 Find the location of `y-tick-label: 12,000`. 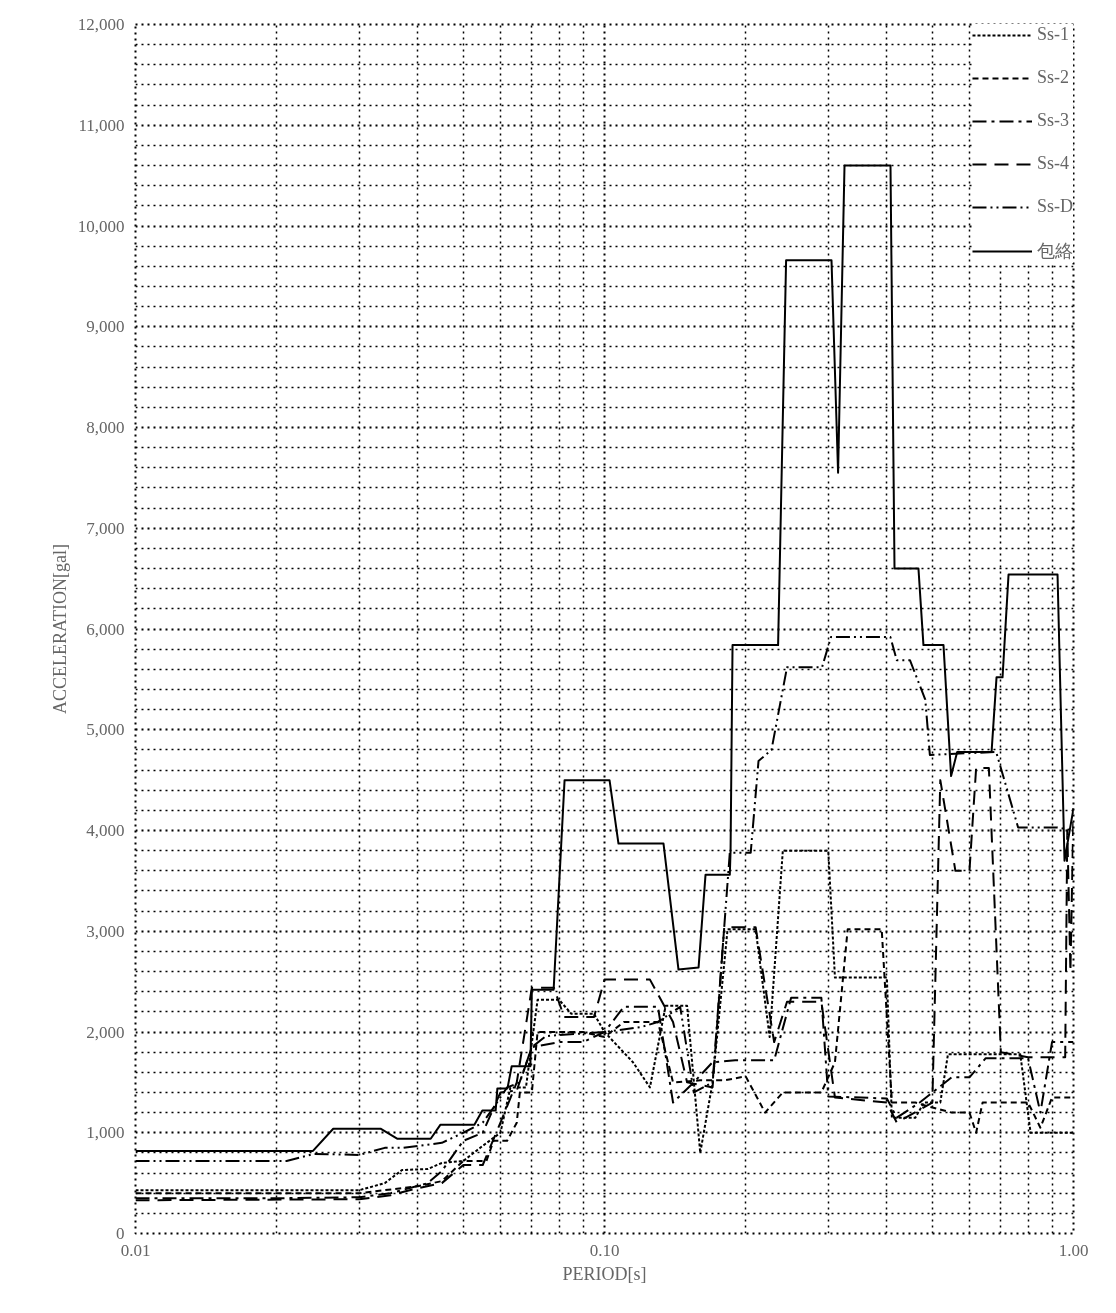

y-tick-label: 12,000 is located at coordinates (101, 24).